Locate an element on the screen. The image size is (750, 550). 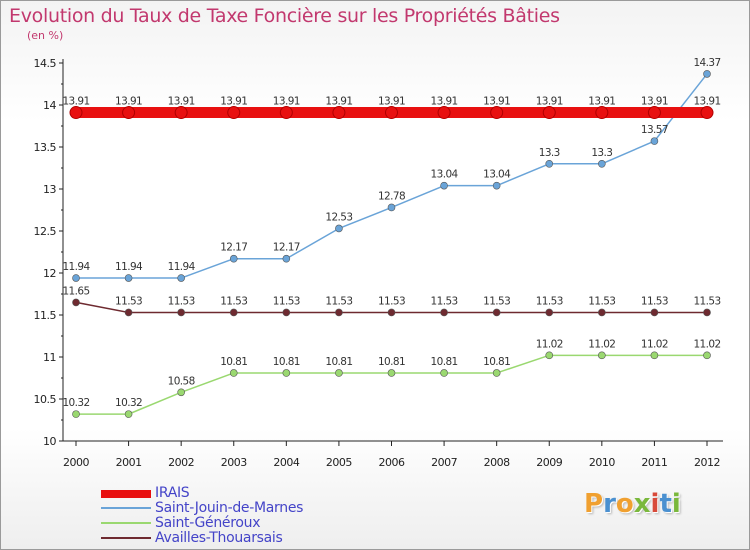
x-tick-label: 2009 is located at coordinates (549, 462).